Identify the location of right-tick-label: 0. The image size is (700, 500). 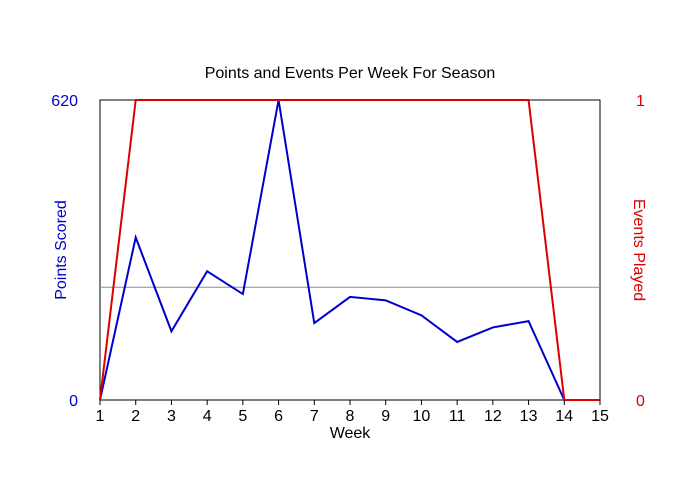
(640, 401).